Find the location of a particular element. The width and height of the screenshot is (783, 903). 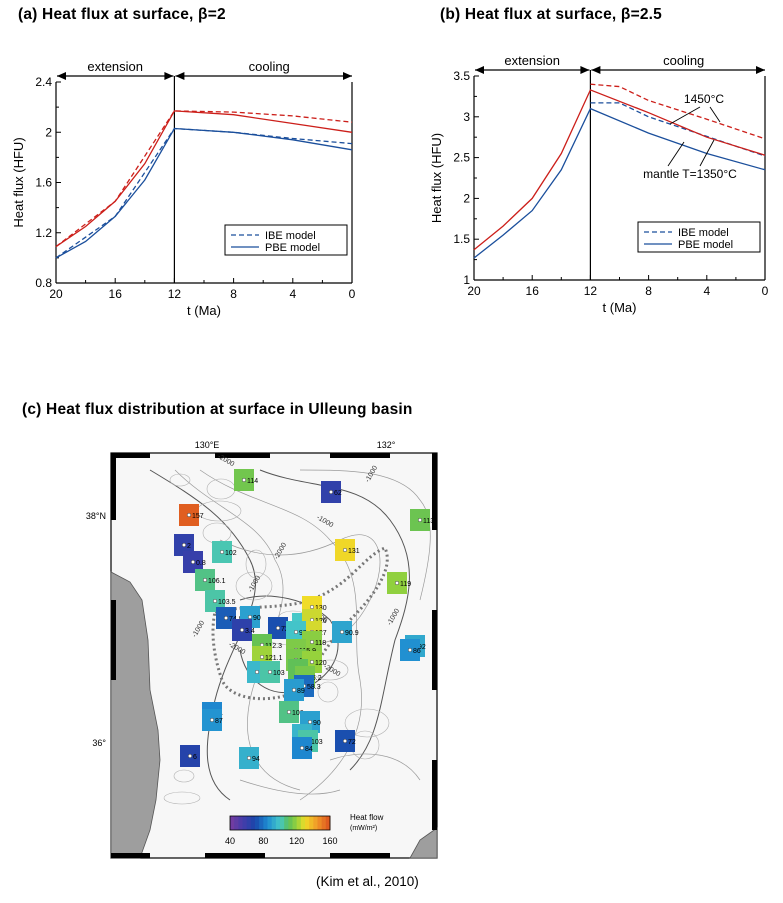

map-station-label: 58.3 is located at coordinates (314, 687).